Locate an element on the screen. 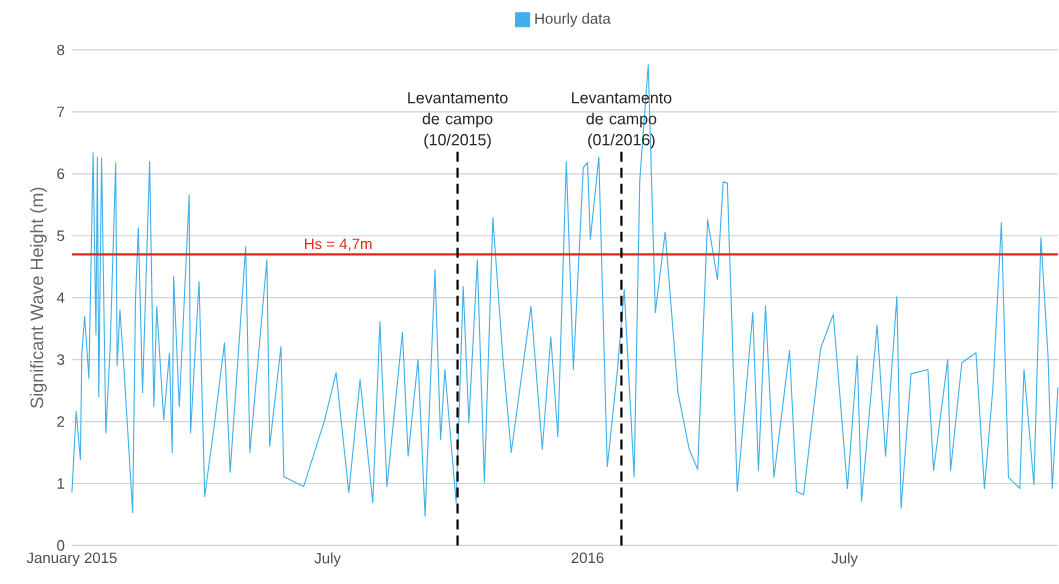 The image size is (1059, 584). y-tick-label: 3 is located at coordinates (61, 359).